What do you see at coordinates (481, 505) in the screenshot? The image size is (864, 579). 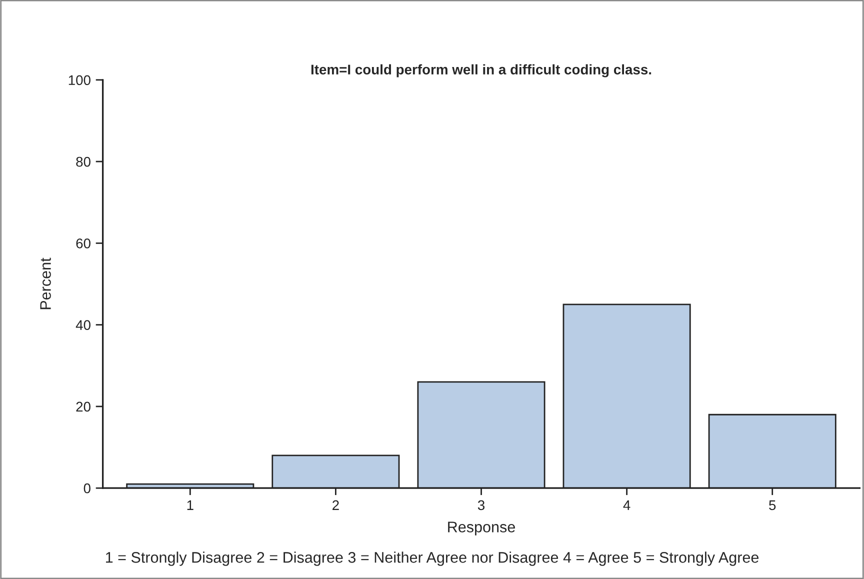 I see `x-tick-label: 3` at bounding box center [481, 505].